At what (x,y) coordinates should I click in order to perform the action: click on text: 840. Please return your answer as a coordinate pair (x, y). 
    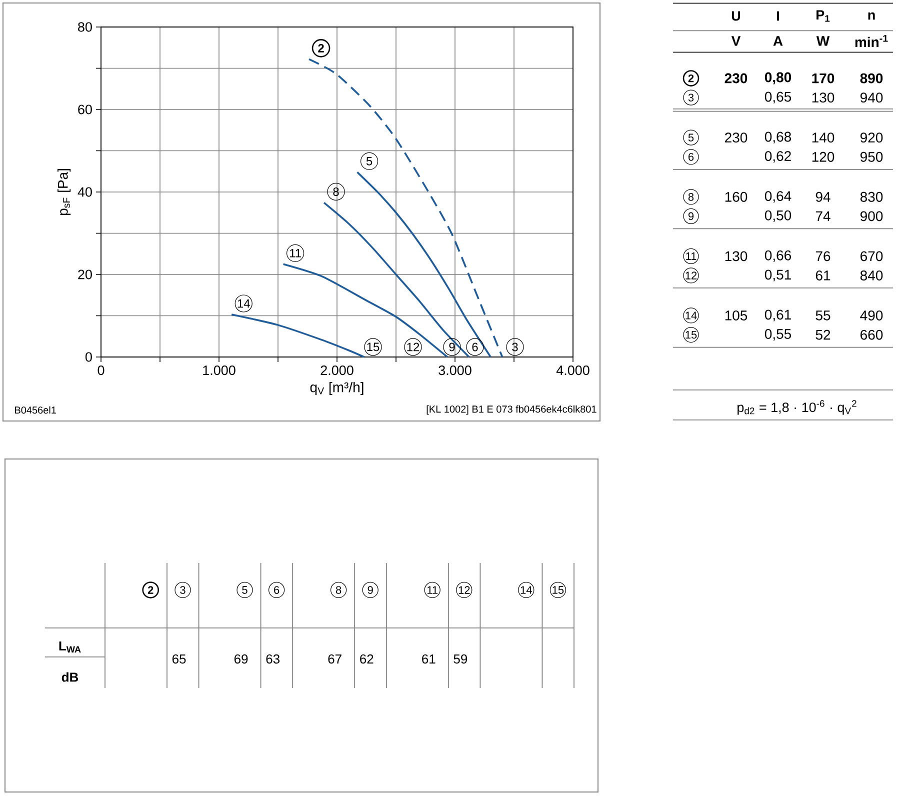
    Looking at the image, I should click on (871, 275).